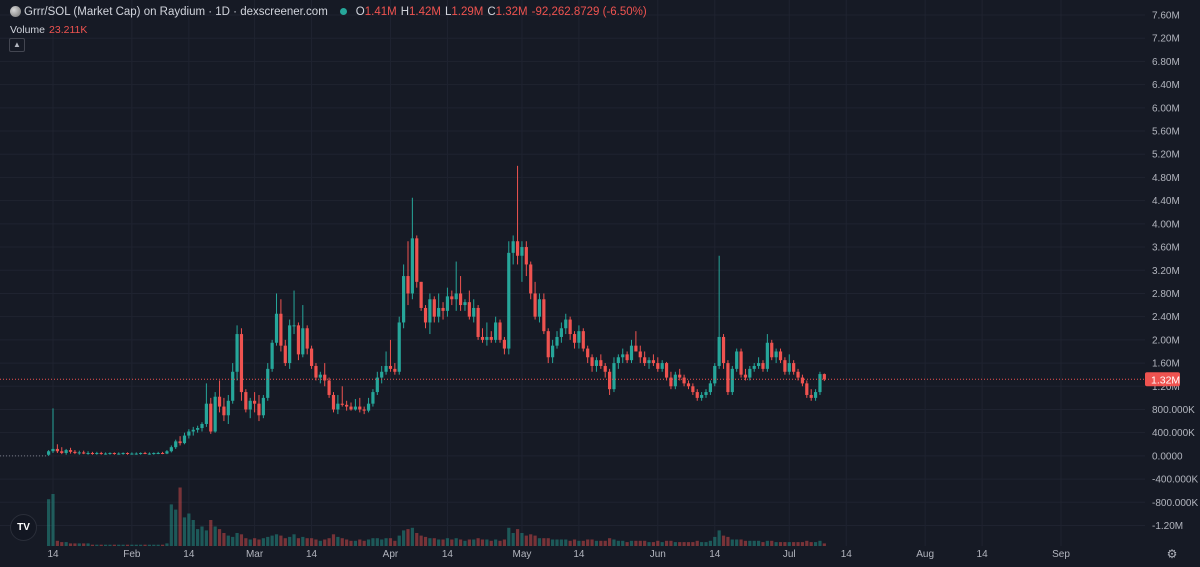 The image size is (1200, 567). Describe the element at coordinates (17, 45) in the screenshot. I see `chevron-up-icon: ▲` at that location.